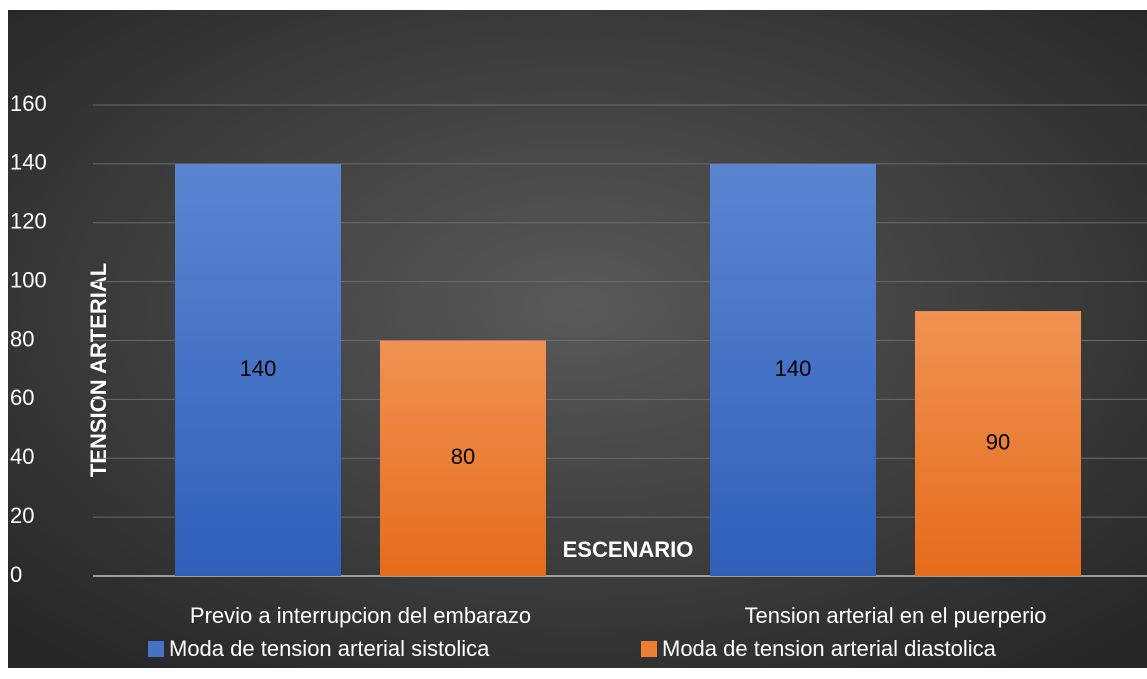 This screenshot has width=1147, height=679. What do you see at coordinates (28, 279) in the screenshot?
I see `y-tick-label: 100` at bounding box center [28, 279].